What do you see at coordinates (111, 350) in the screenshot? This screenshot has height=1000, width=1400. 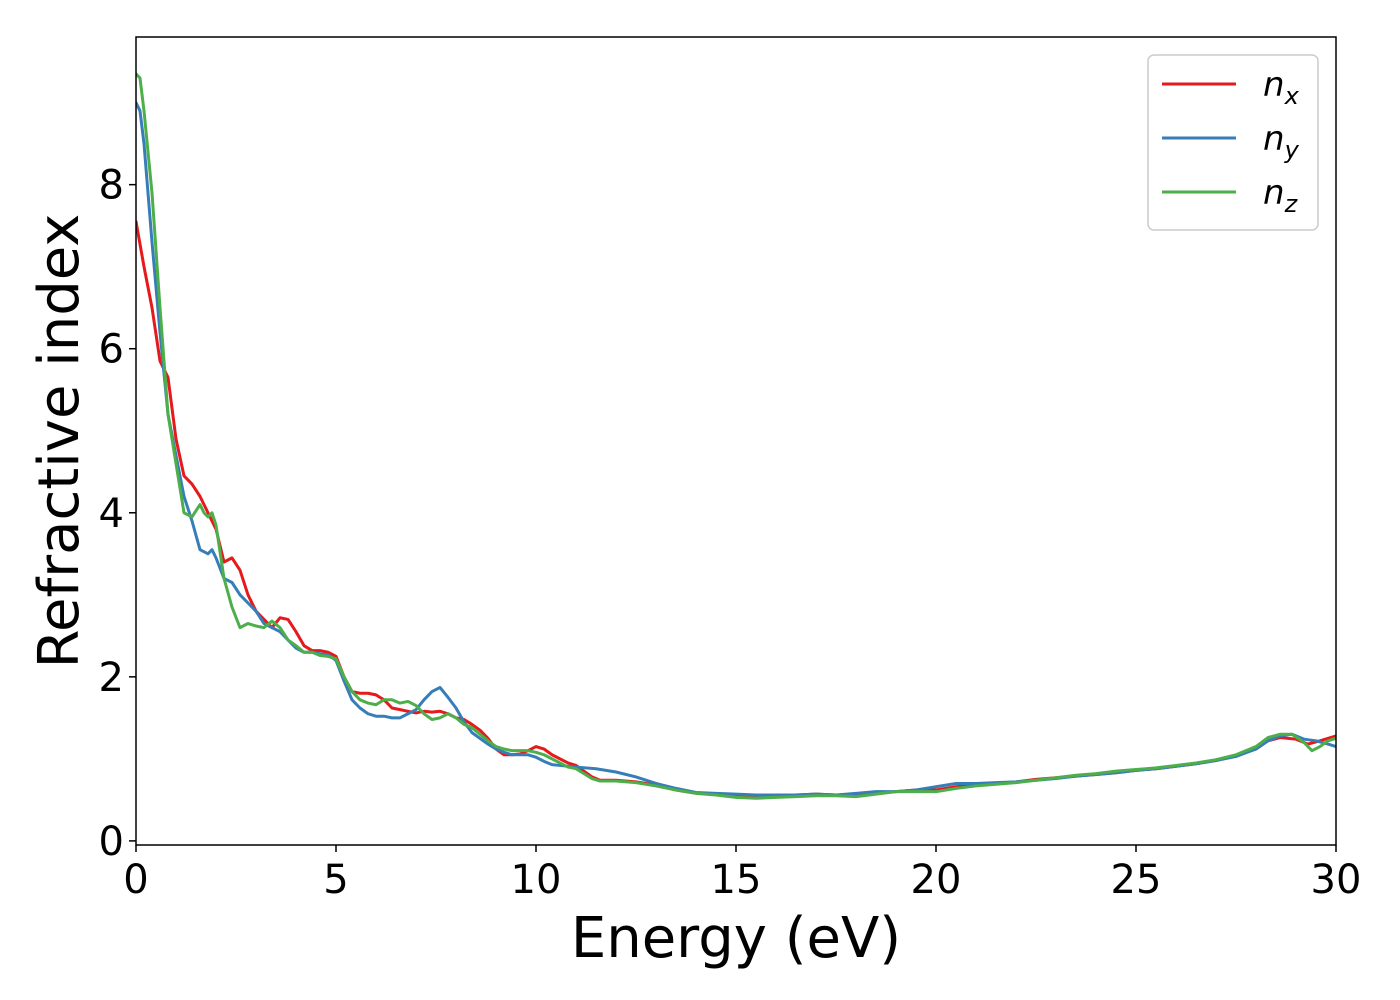 I see `y-tick-label: 6` at bounding box center [111, 350].